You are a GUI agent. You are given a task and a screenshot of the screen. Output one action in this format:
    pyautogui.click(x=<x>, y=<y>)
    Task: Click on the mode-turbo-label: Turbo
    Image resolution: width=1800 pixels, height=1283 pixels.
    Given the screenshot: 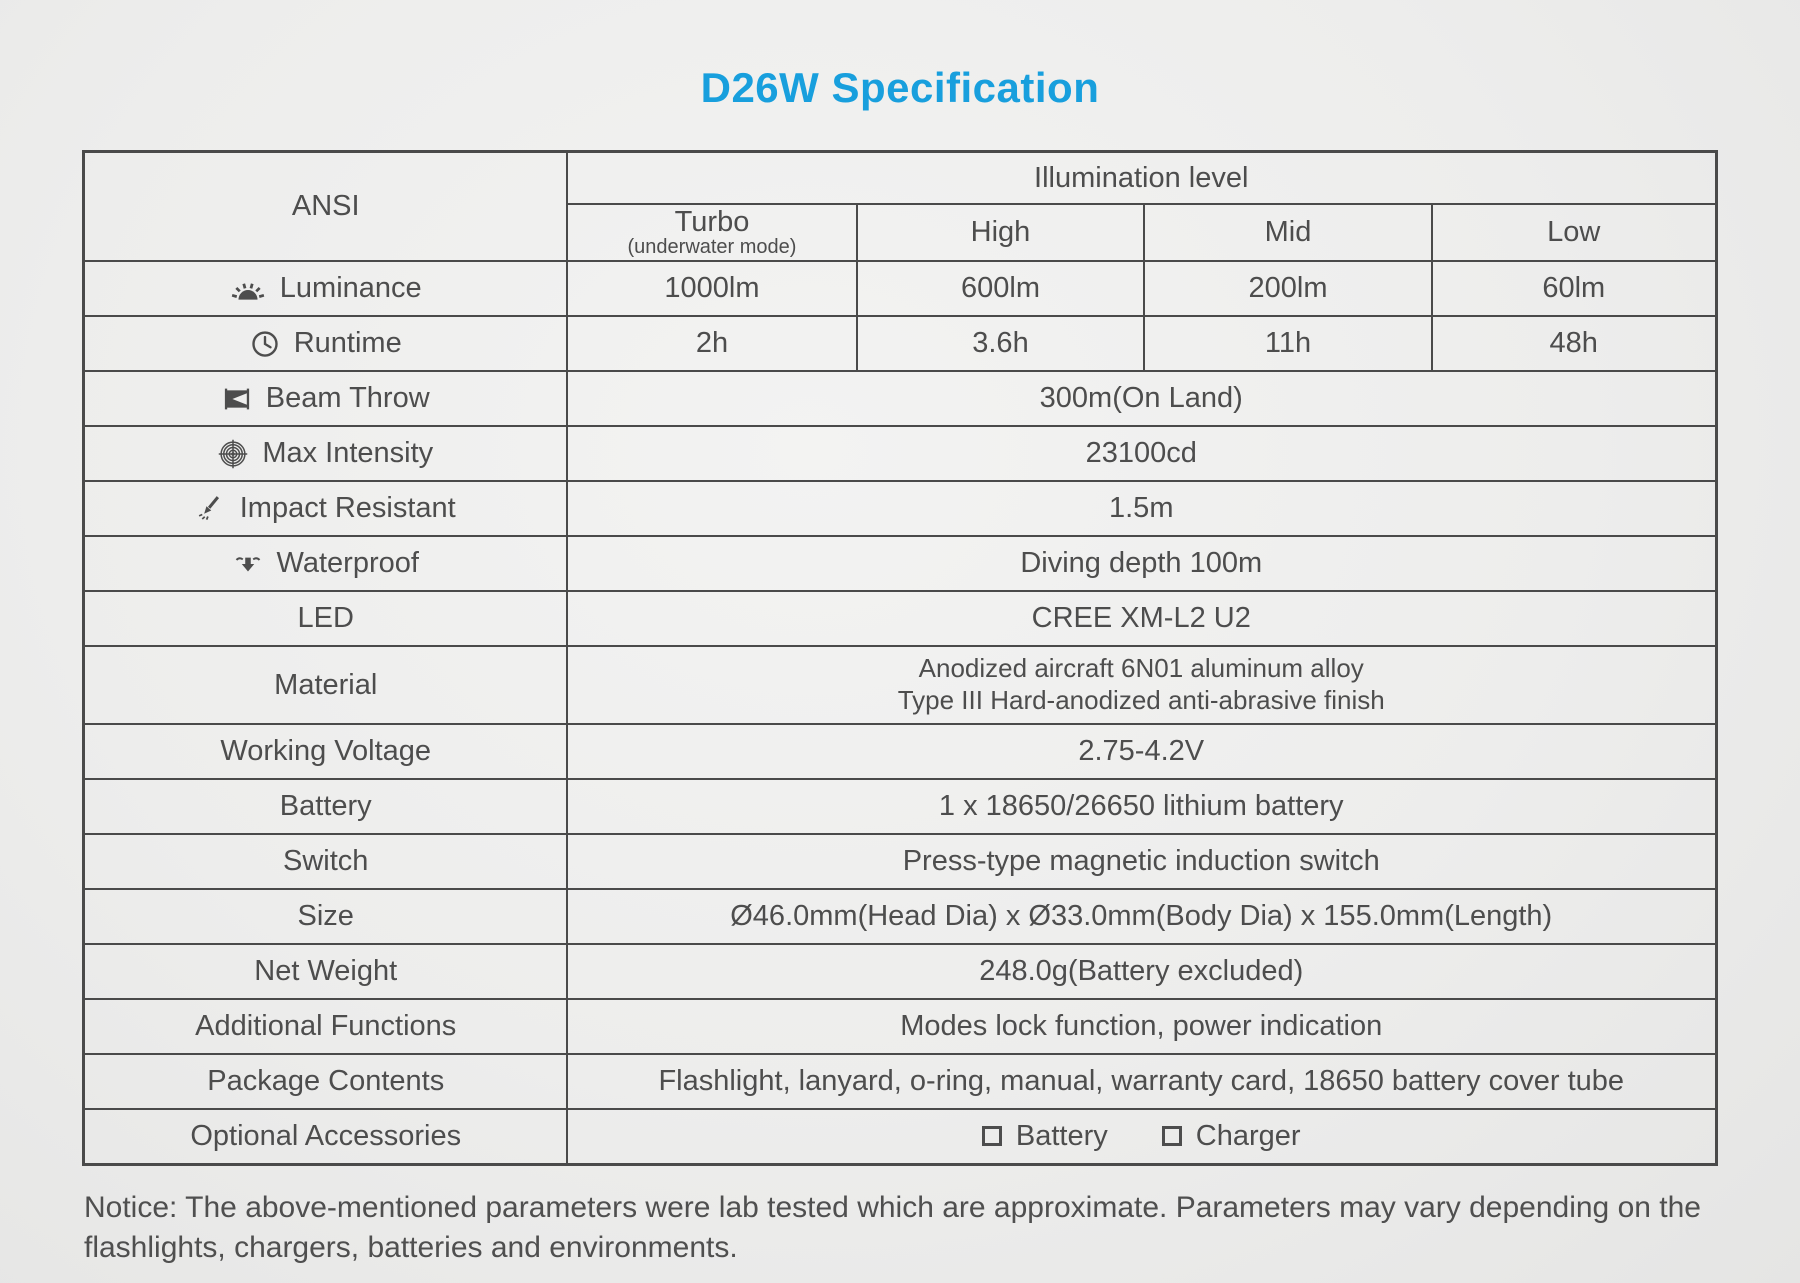 What is the action you would take?
    pyautogui.click(x=712, y=222)
    